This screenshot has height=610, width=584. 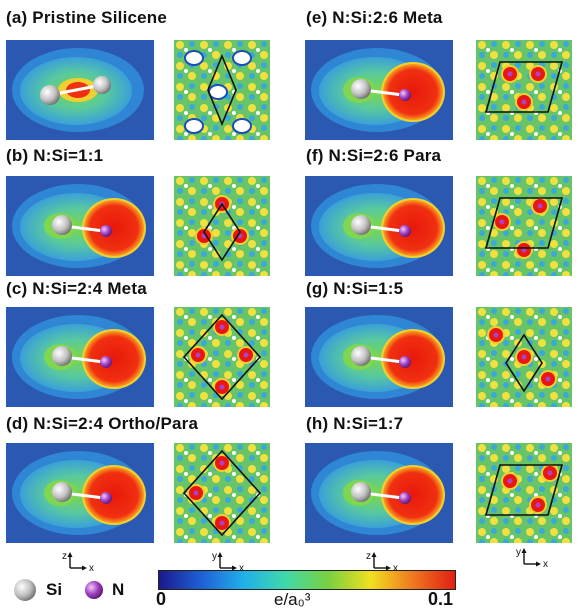 I want to click on n-atom-icon, so click(x=94, y=590).